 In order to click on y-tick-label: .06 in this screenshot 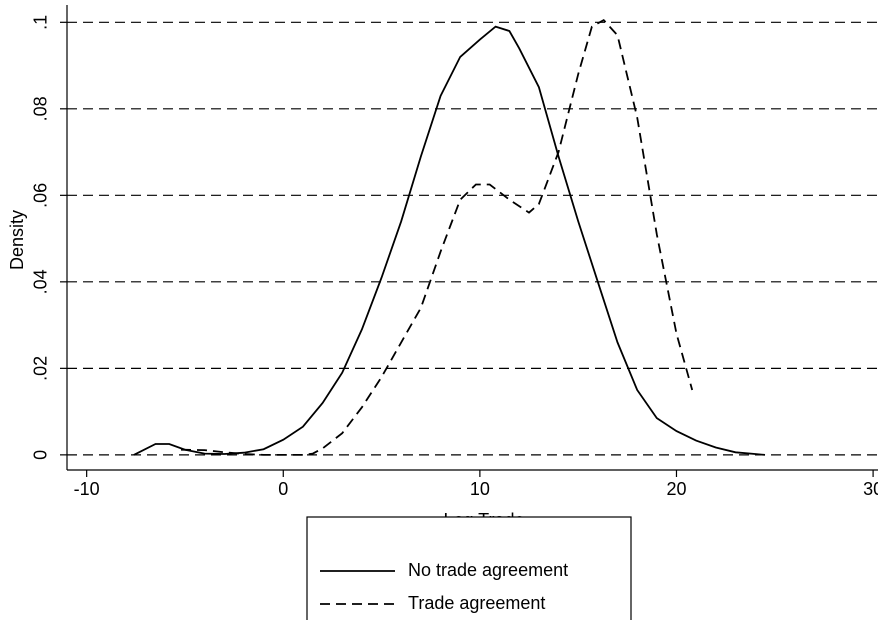, I will do `click(41, 195)`.